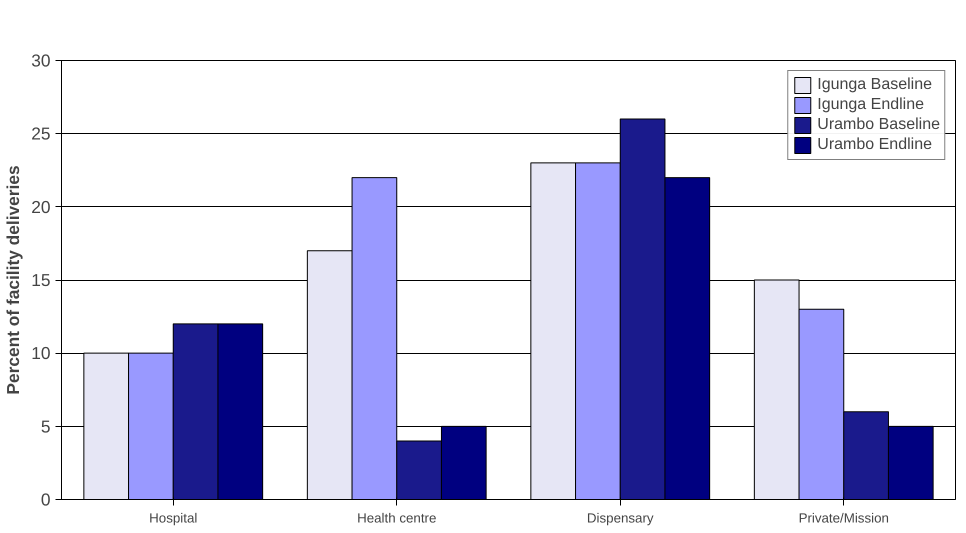  Describe the element at coordinates (41, 280) in the screenshot. I see `y-tick-label: 15` at that location.